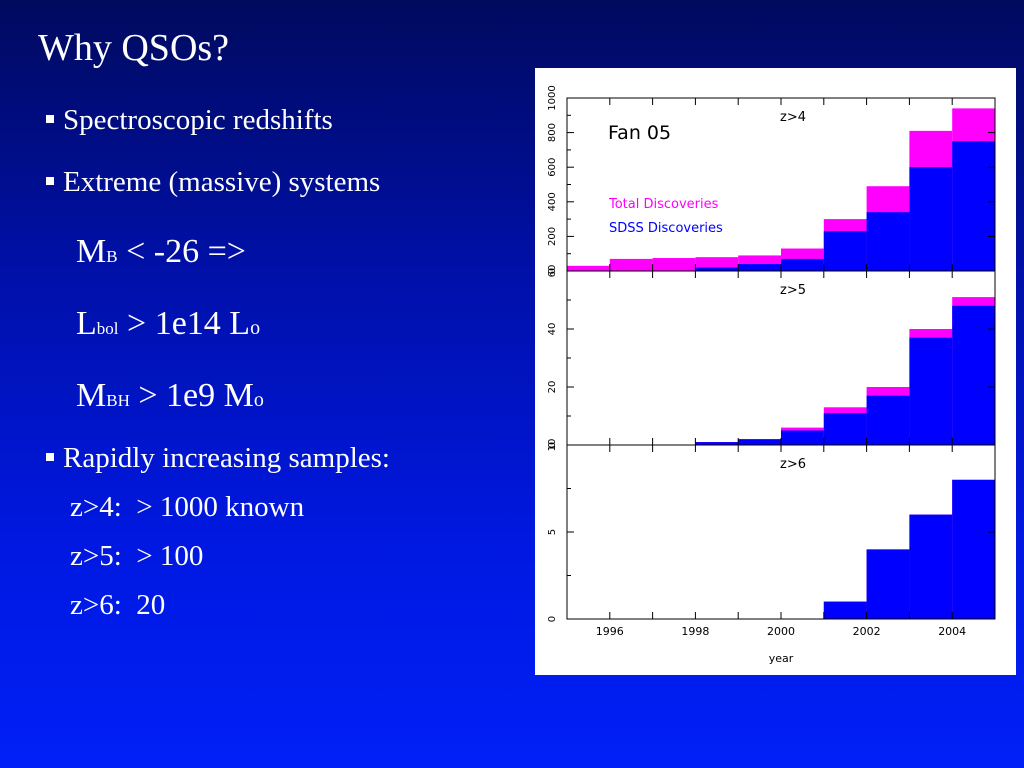 The image size is (1024, 768). I want to click on formula-subscript: bol, so click(107, 328).